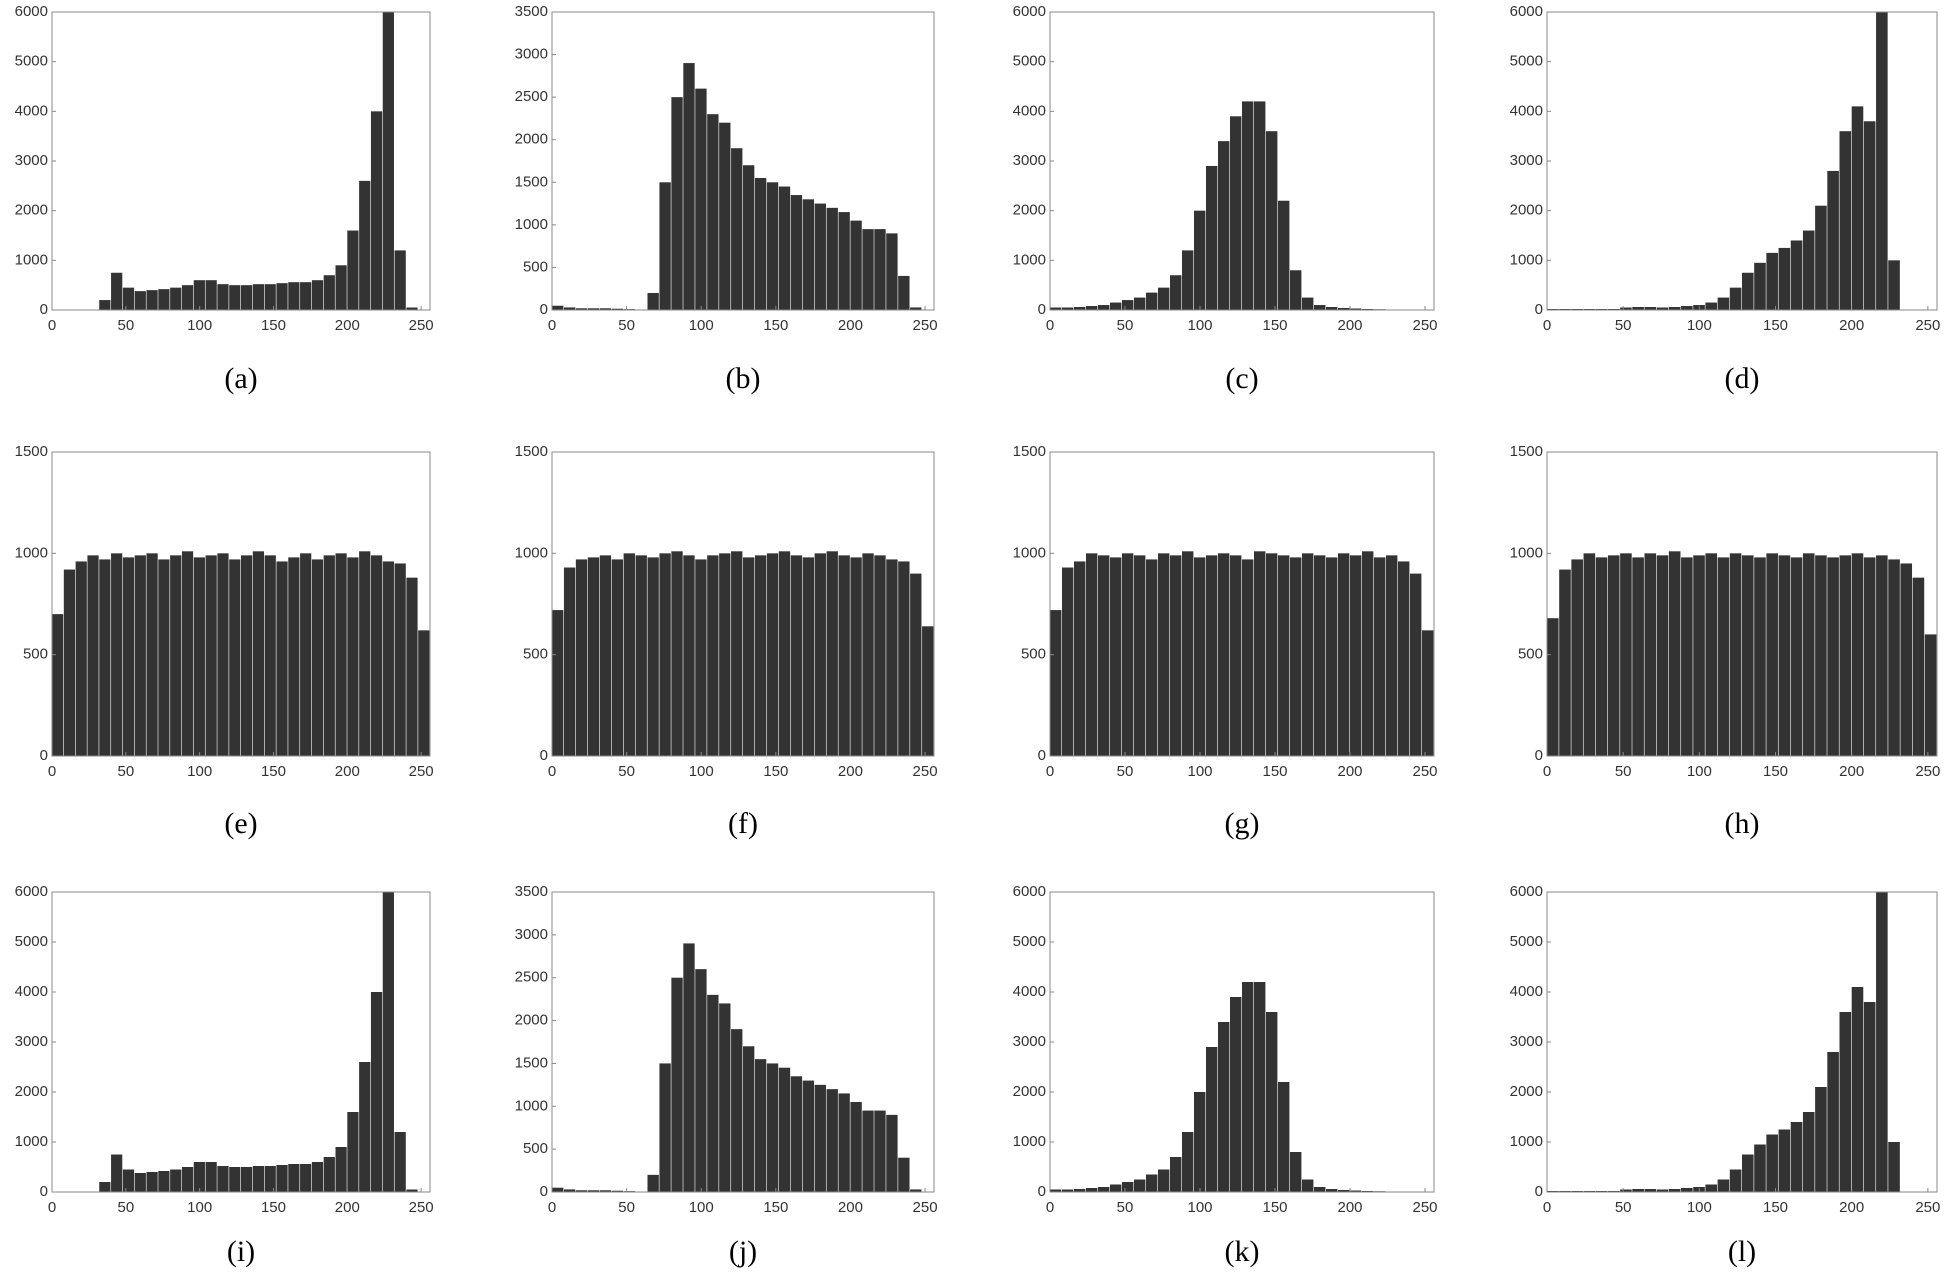 This screenshot has width=1950, height=1280. I want to click on x-tick-label: 50, so click(1623, 1207).